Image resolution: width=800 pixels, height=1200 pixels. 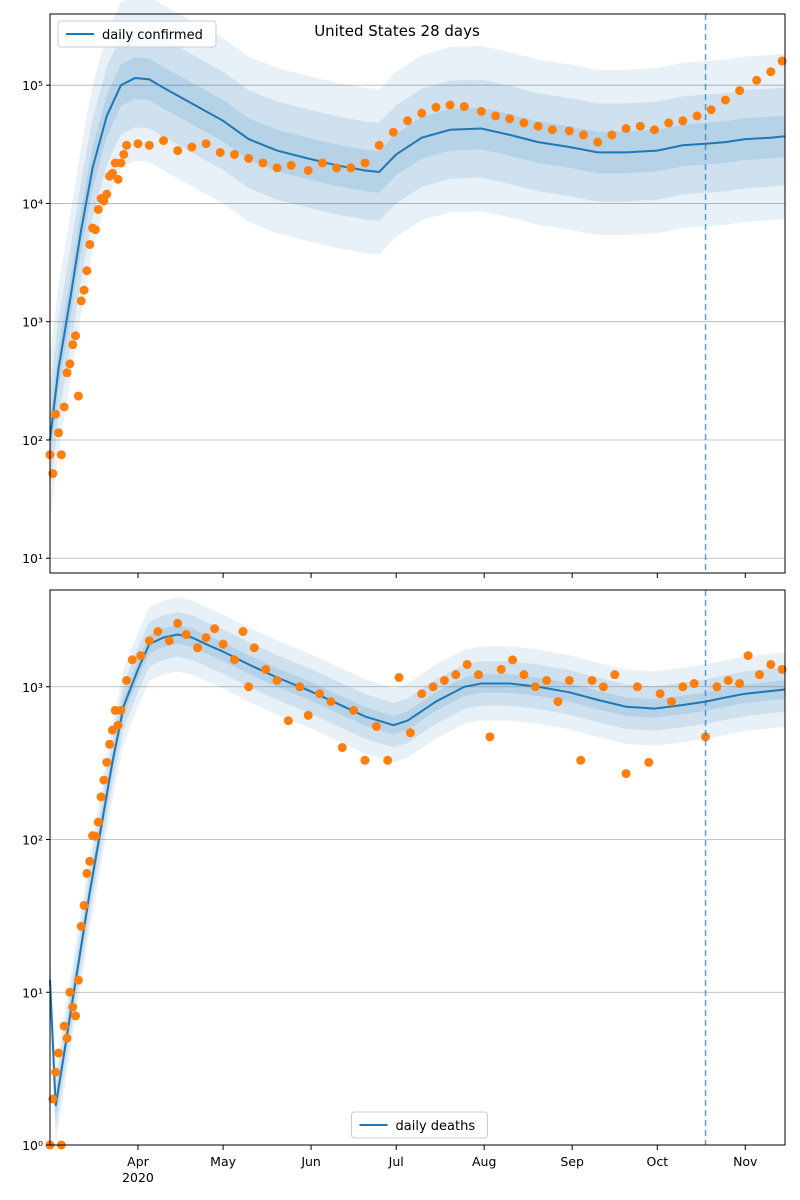 I want to click on legend-label: daily deaths, so click(x=436, y=1126).